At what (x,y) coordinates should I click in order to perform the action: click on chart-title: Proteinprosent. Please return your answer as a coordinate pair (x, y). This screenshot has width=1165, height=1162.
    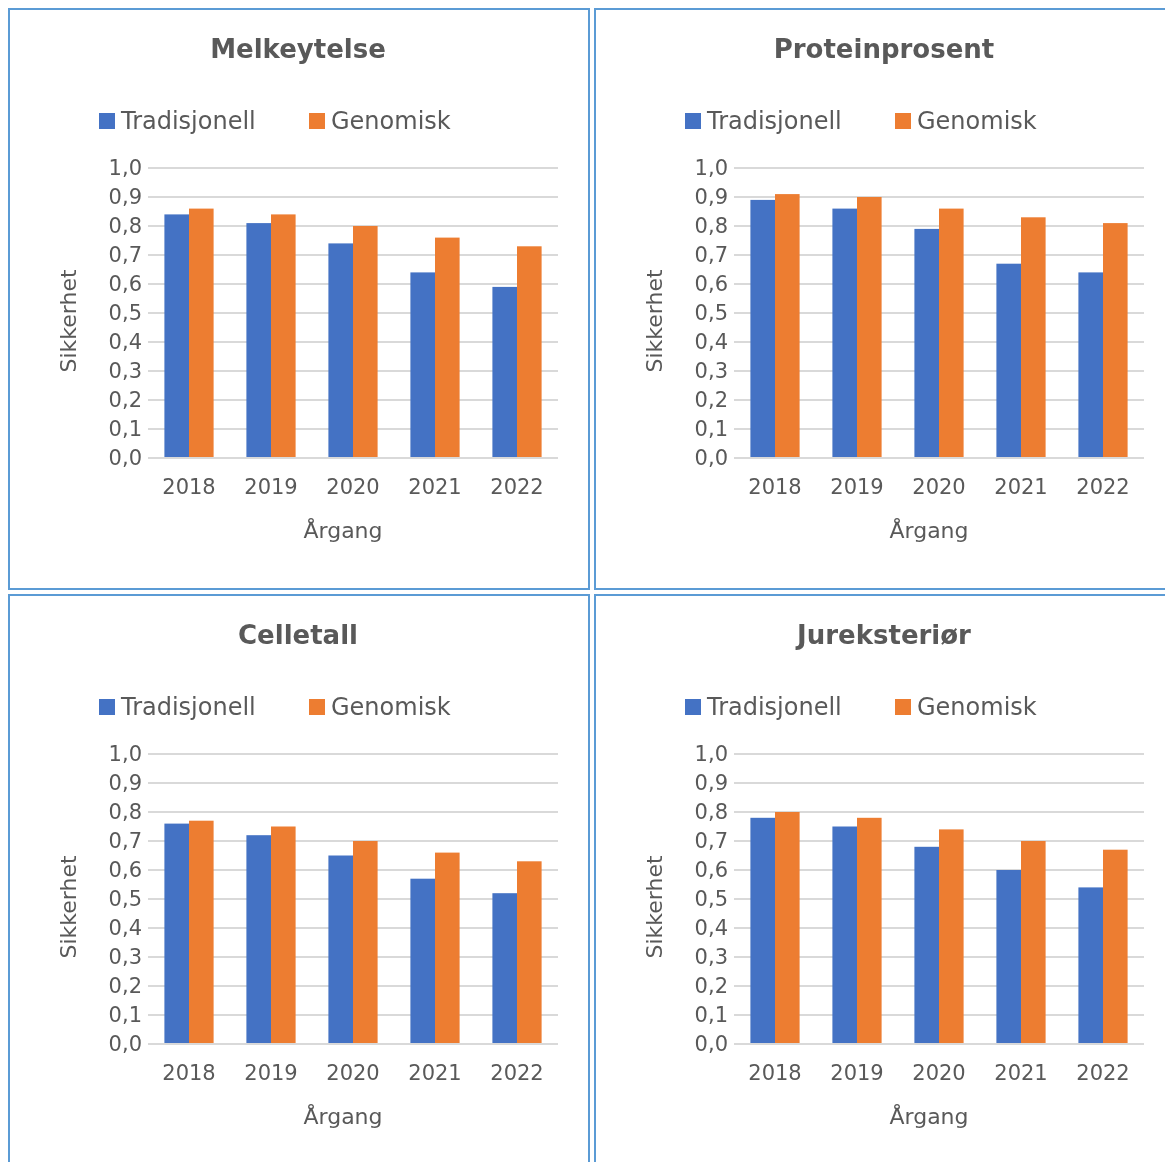
    Looking at the image, I should click on (884, 49).